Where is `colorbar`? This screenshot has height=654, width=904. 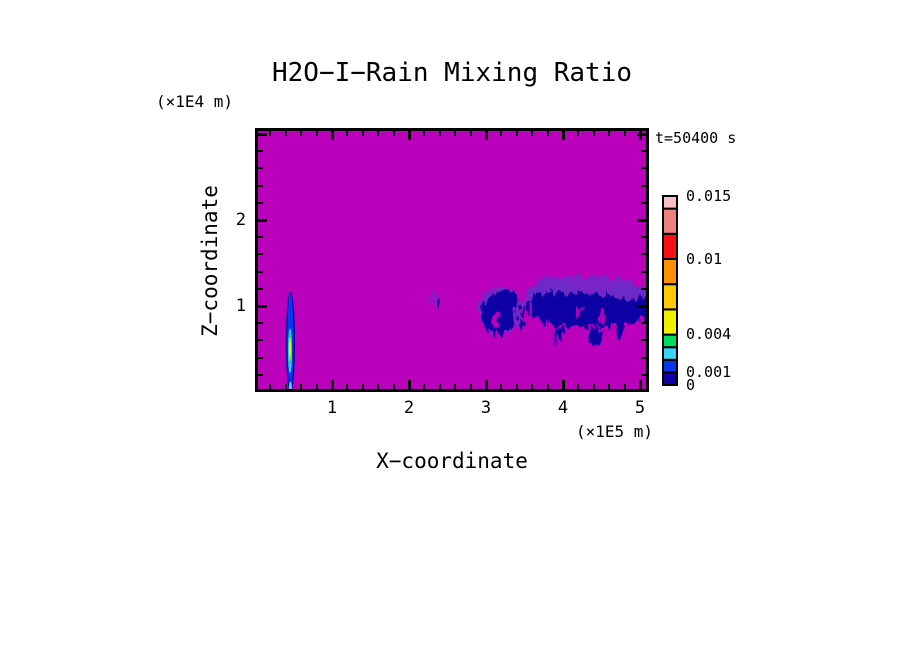 colorbar is located at coordinates (670, 292).